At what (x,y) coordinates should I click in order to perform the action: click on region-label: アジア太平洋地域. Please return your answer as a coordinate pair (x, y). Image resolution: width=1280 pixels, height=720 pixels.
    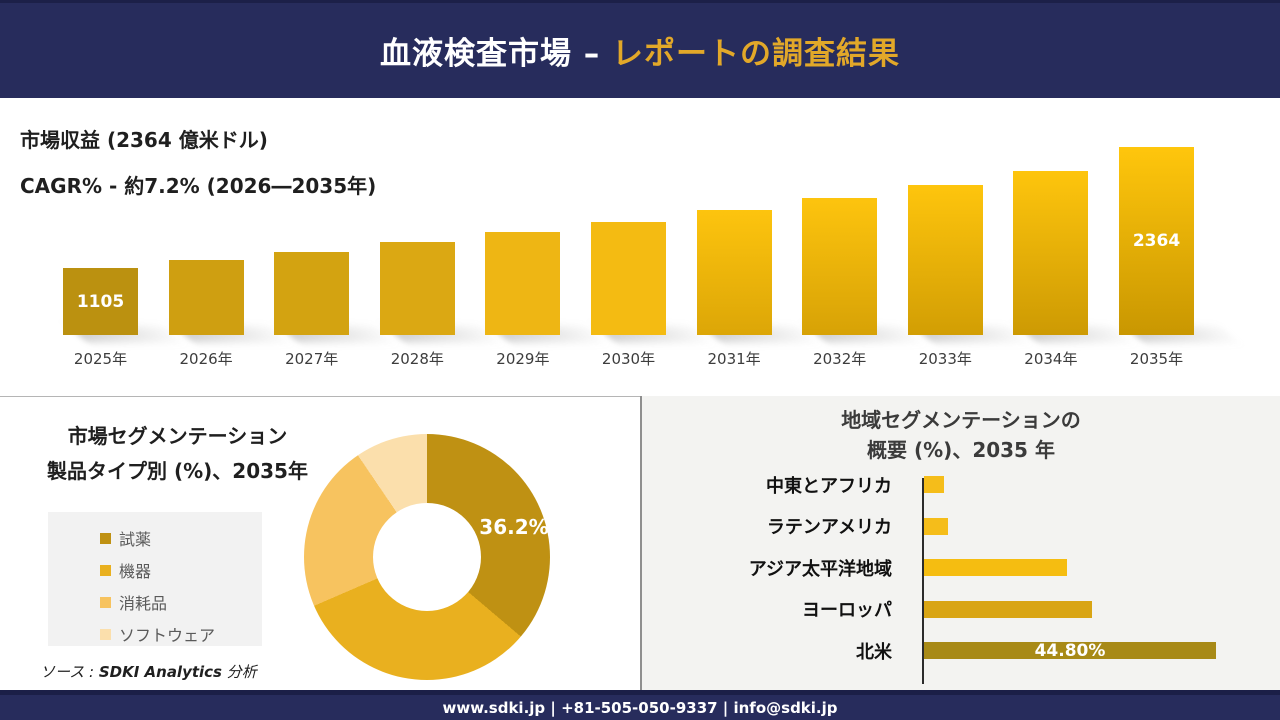
    Looking at the image, I should click on (820, 569).